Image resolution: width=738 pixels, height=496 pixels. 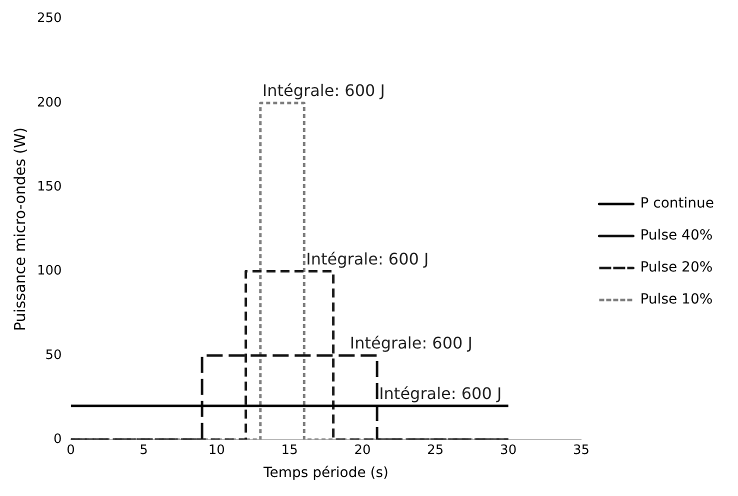 What do you see at coordinates (676, 236) in the screenshot?
I see `legend-label: Pulse 40%` at bounding box center [676, 236].